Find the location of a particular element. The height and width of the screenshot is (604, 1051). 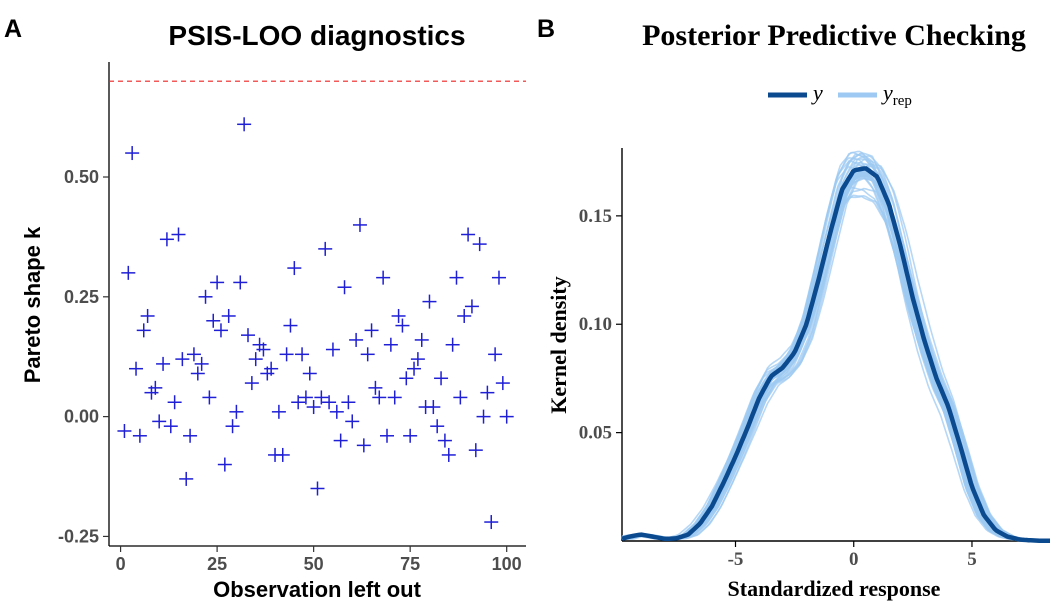

psis-x-tick-label: 50 is located at coordinates (314, 564).